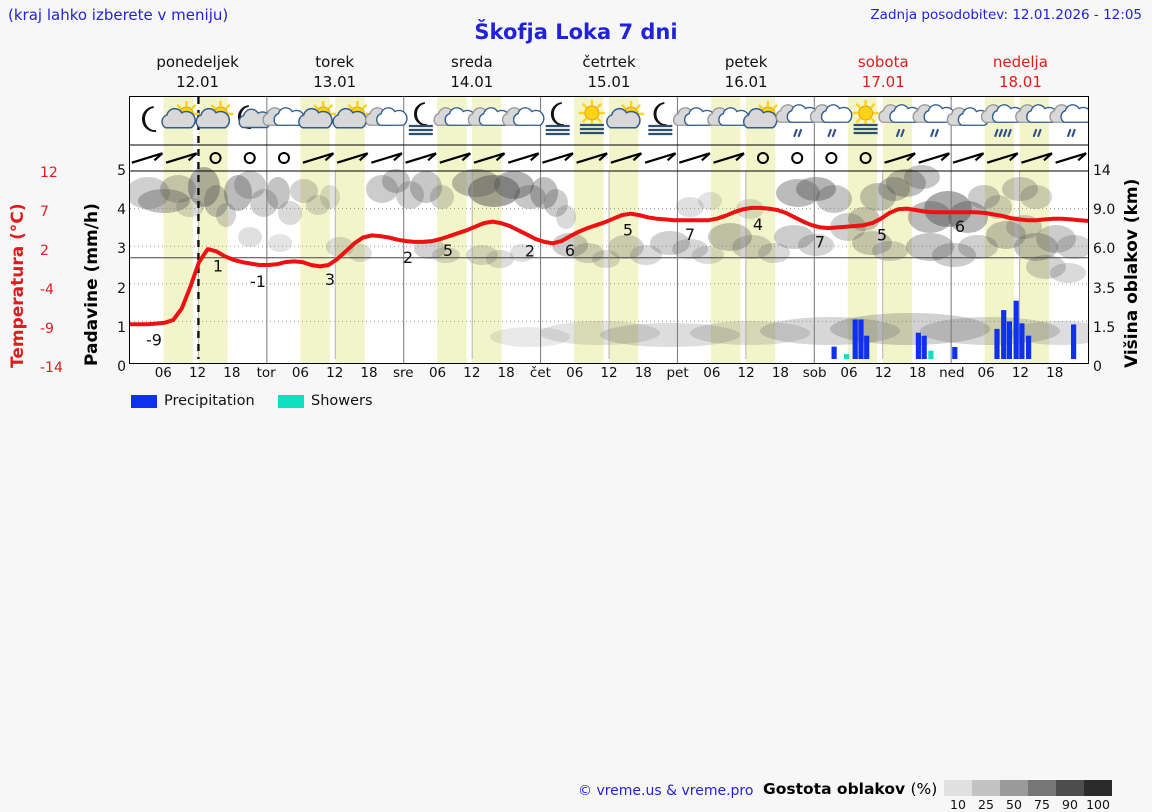 The image size is (1152, 812). What do you see at coordinates (814, 373) in the screenshot?
I see `time-tick-label: sob` at bounding box center [814, 373].